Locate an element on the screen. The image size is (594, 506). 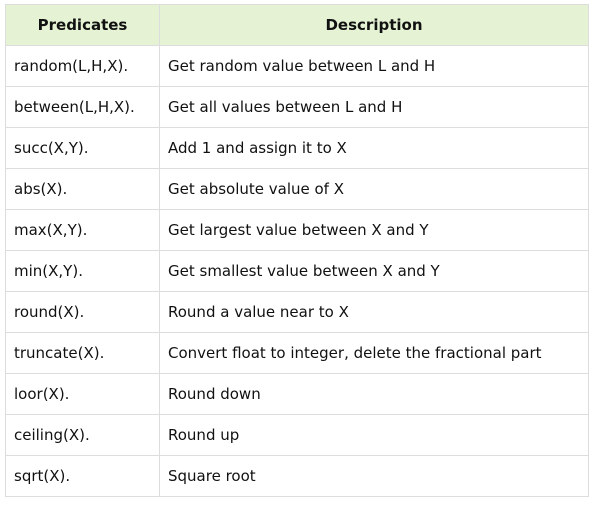
description-cell: Get largest value between X and Y is located at coordinates (374, 230).